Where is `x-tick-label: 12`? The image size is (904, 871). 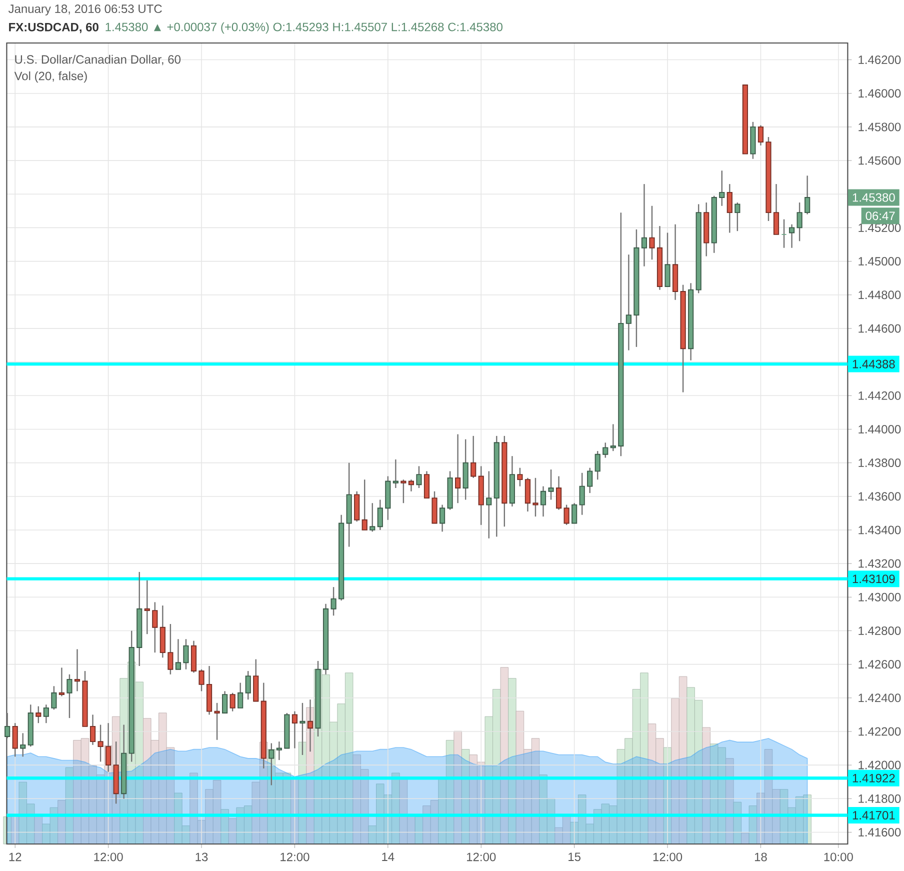 x-tick-label: 12 is located at coordinates (15, 857).